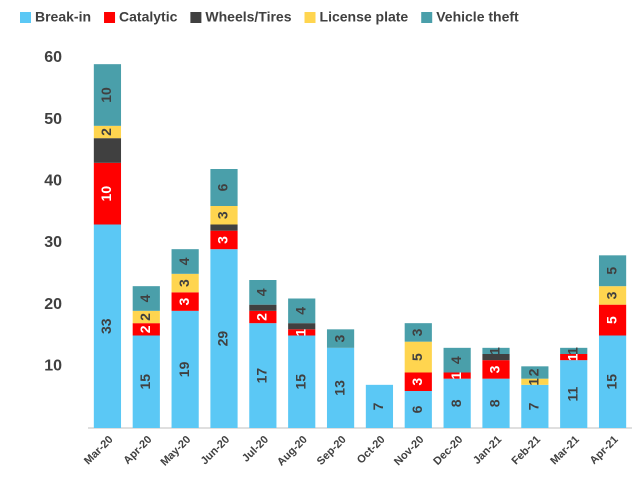  Describe the element at coordinates (216, 451) in the screenshot. I see `x-tick-label: Jun-20` at that location.